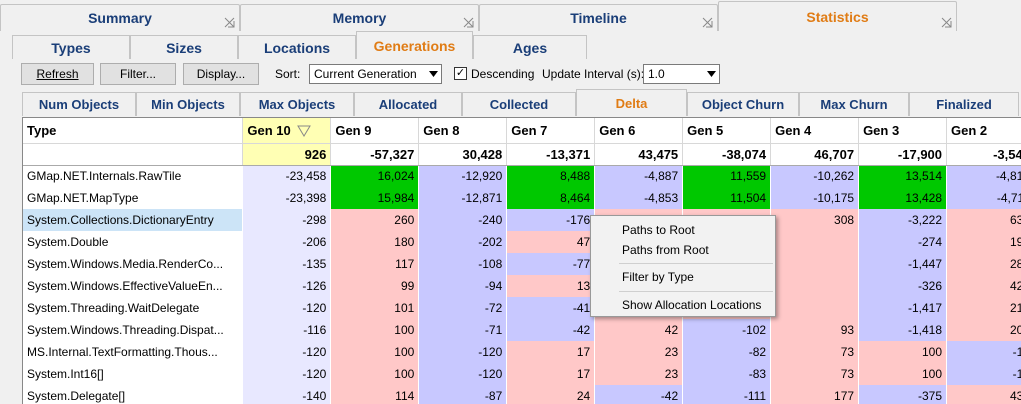 The image size is (1021, 404). Describe the element at coordinates (983, 131) in the screenshot. I see `column-header-gen: Gen 2` at that location.